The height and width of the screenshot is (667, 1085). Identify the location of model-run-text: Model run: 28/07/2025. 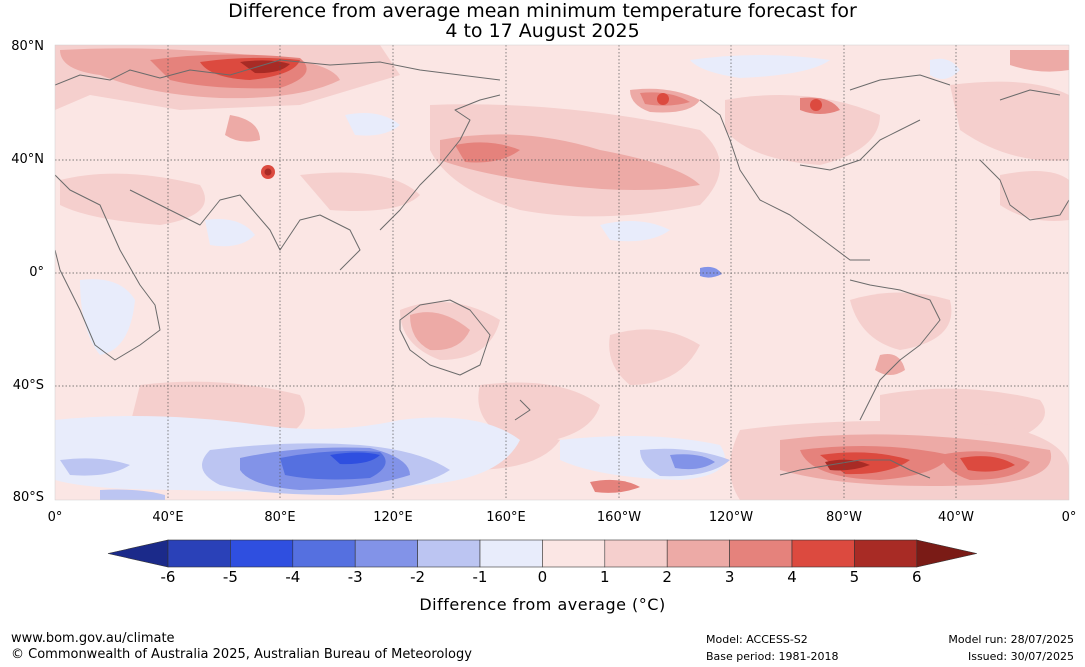
(1011, 639).